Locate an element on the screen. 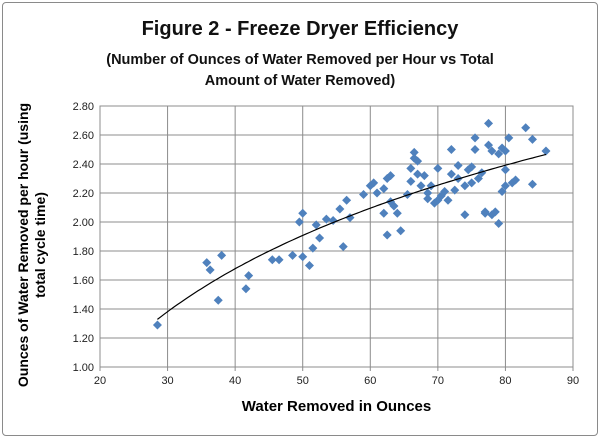 This screenshot has height=438, width=600. y-tick-label: 1.40 is located at coordinates (83, 310).